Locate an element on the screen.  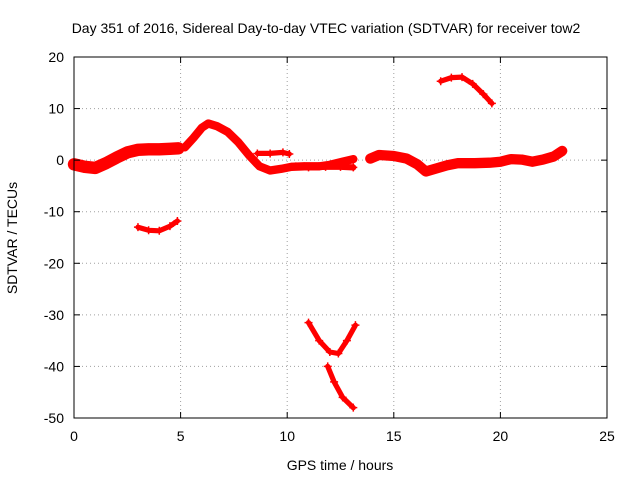
x-tick-label: 15 is located at coordinates (394, 436).